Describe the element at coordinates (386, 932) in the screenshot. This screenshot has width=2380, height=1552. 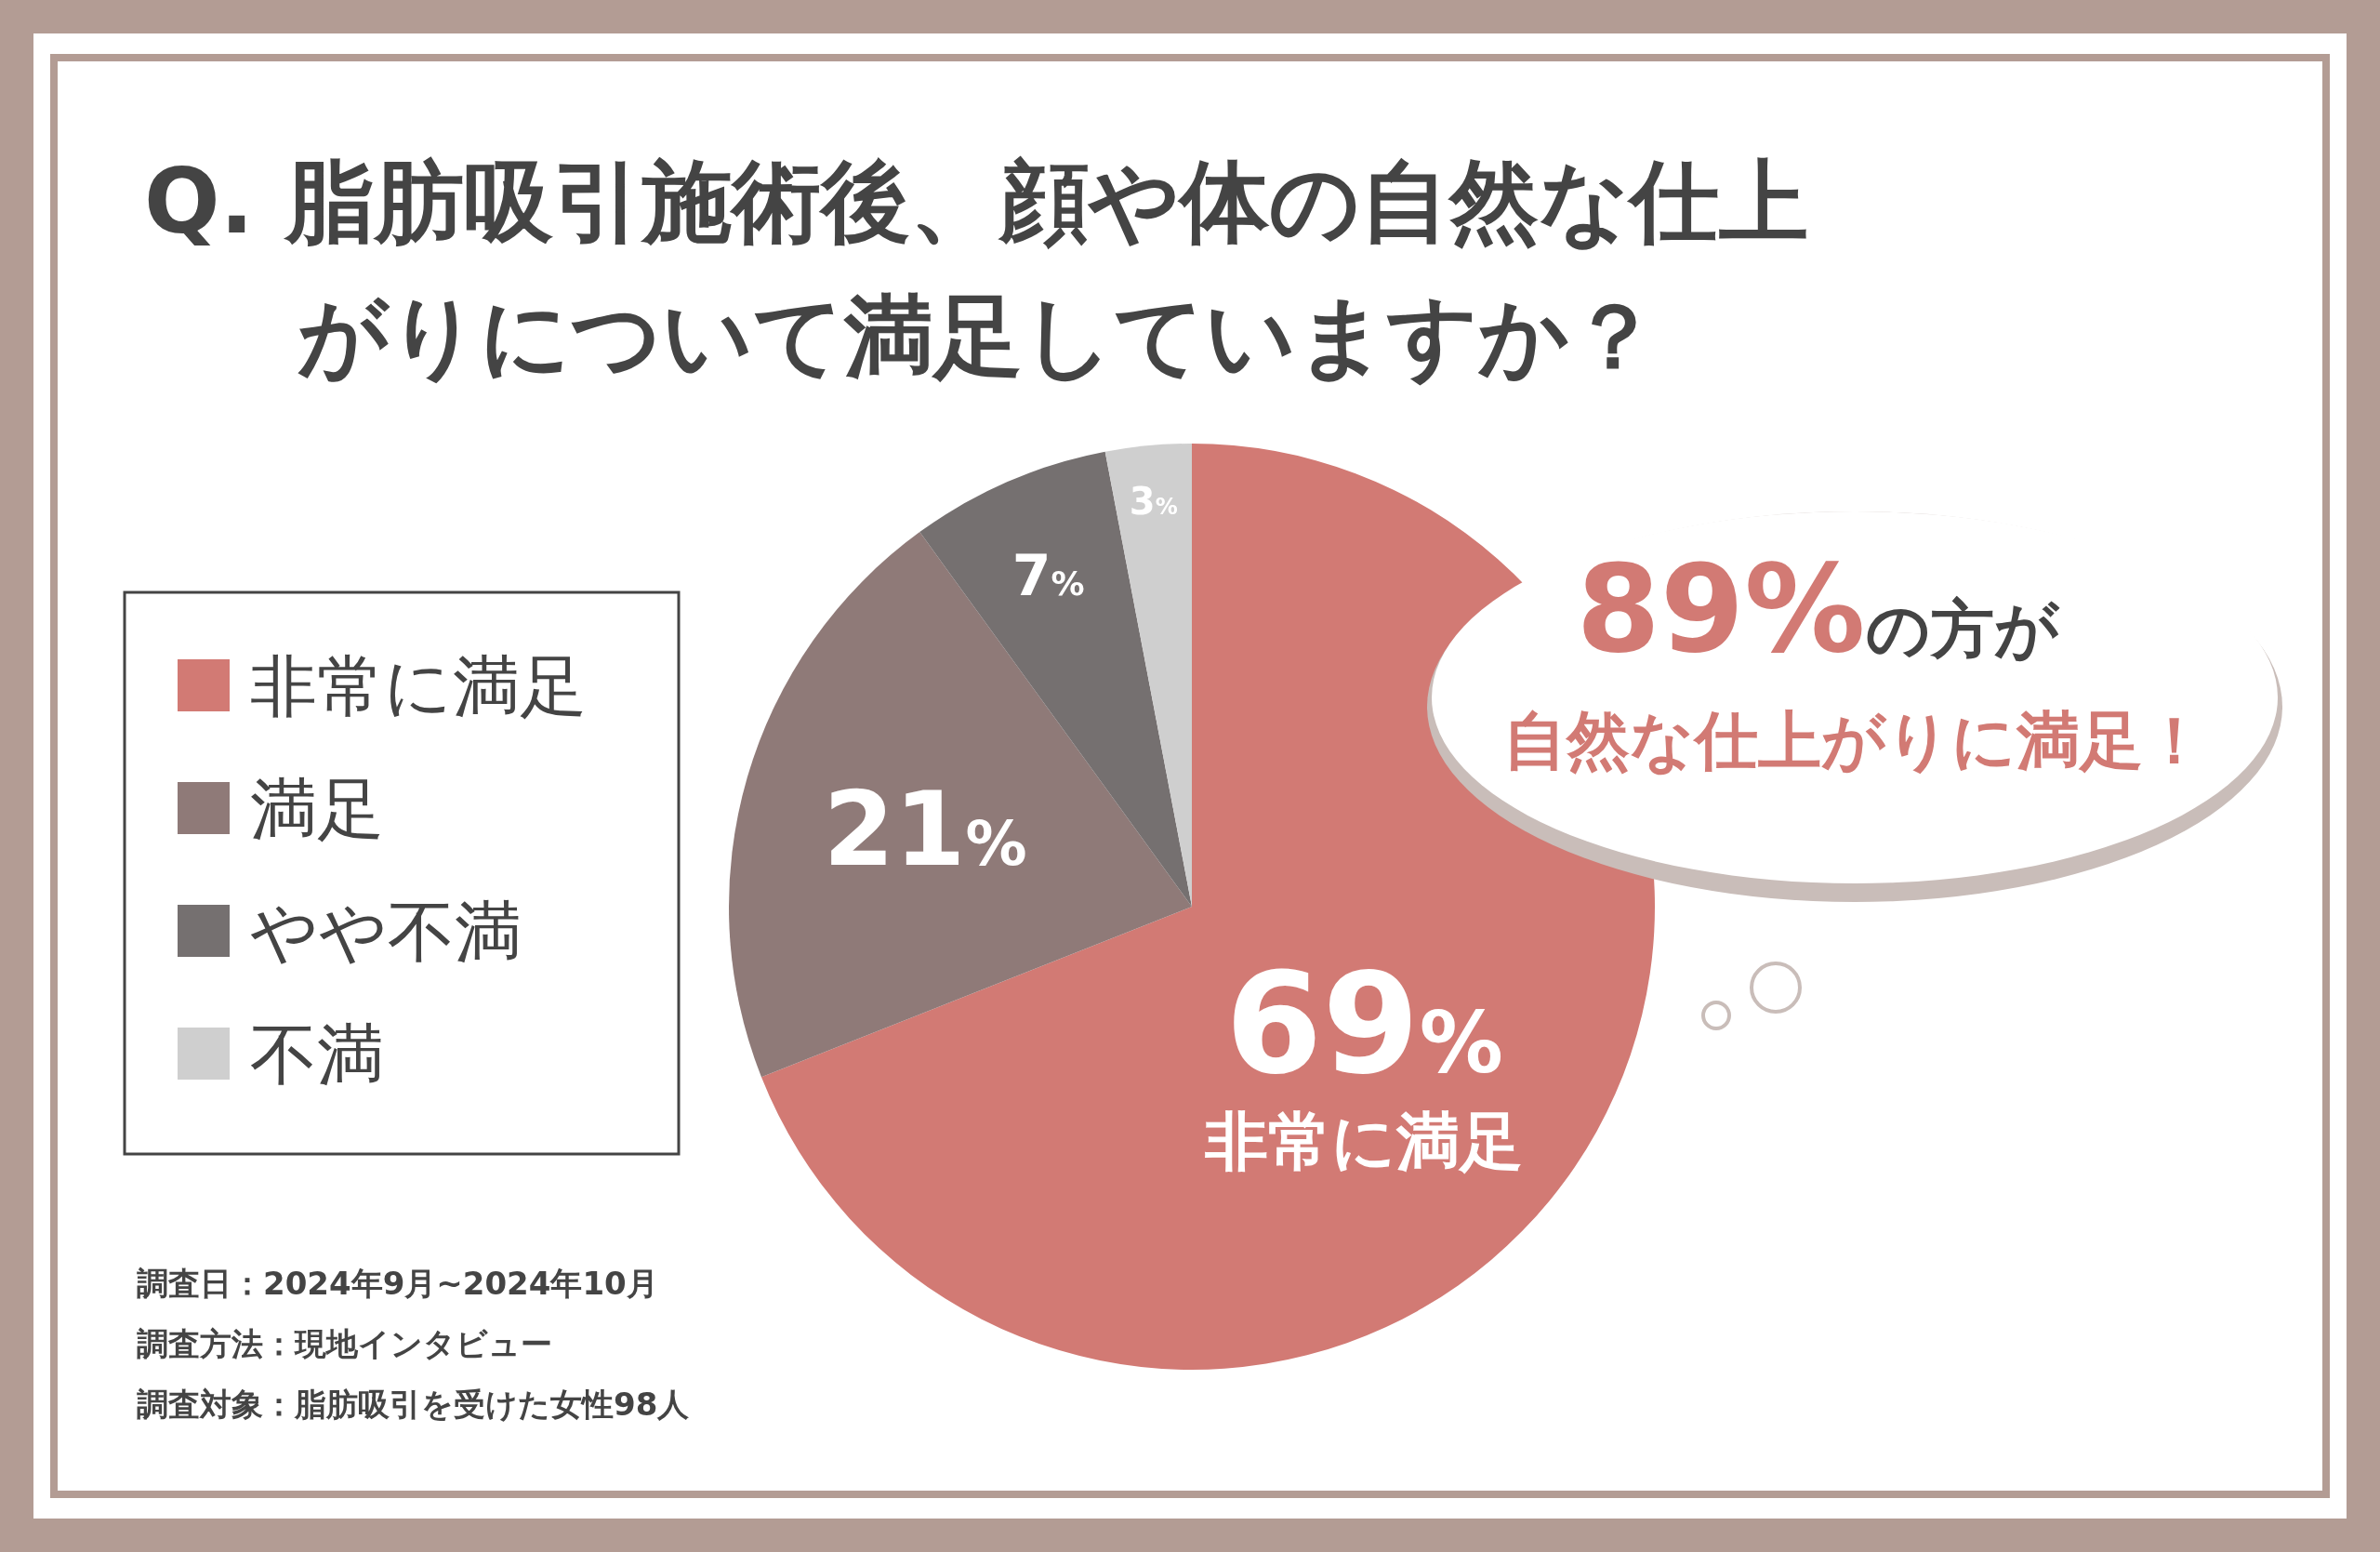
I see `legend-label: やや不満` at that location.